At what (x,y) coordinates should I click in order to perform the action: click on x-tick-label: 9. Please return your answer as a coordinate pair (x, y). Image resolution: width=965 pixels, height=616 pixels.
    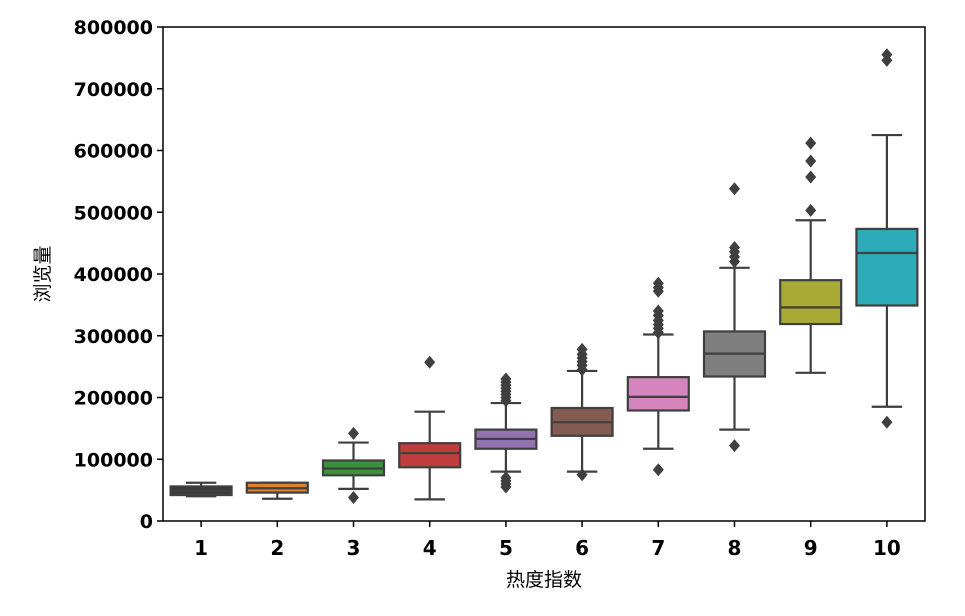
    Looking at the image, I should click on (811, 548).